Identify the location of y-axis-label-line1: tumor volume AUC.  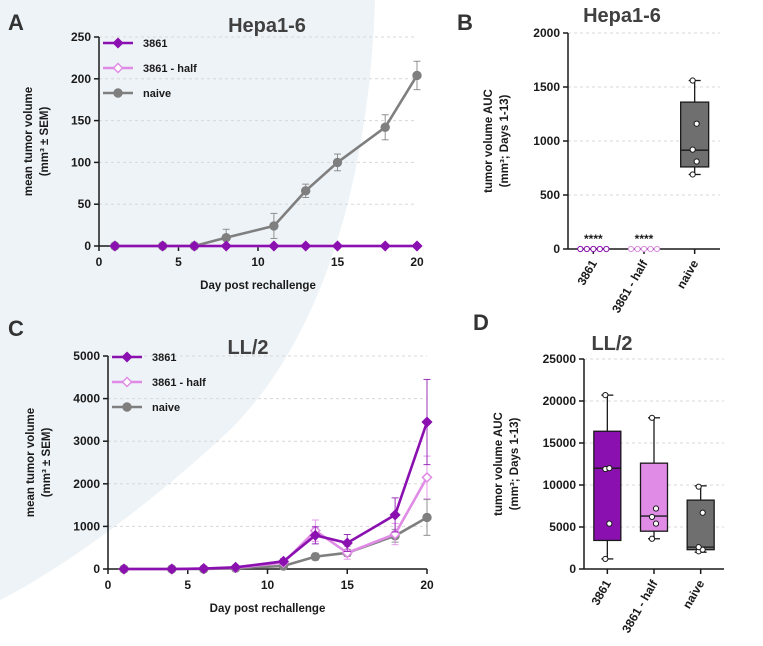
(499, 464).